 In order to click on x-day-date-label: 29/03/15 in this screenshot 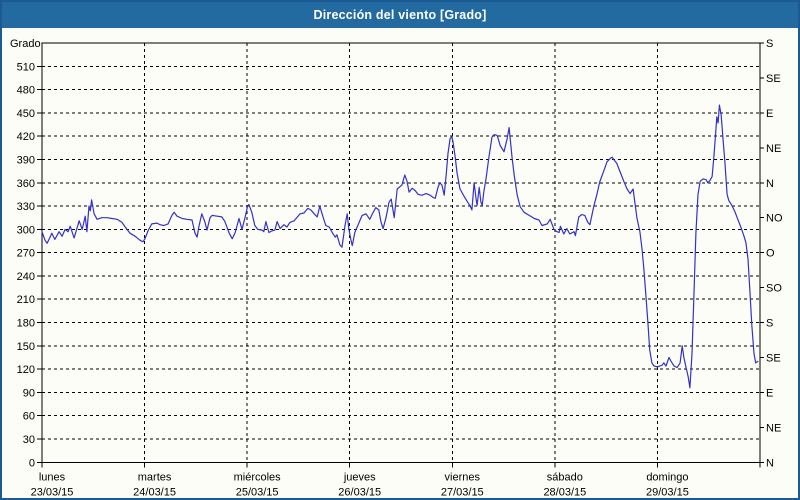, I will do `click(667, 492)`.